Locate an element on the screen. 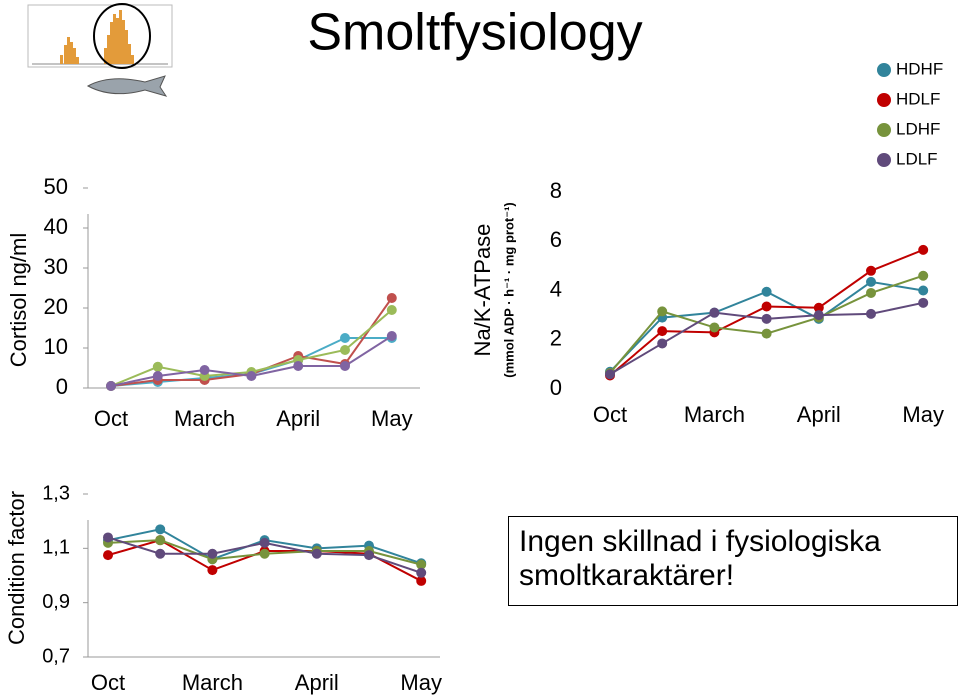 Image resolution: width=959 pixels, height=697 pixels. legend-label: HDHF is located at coordinates (919, 68).